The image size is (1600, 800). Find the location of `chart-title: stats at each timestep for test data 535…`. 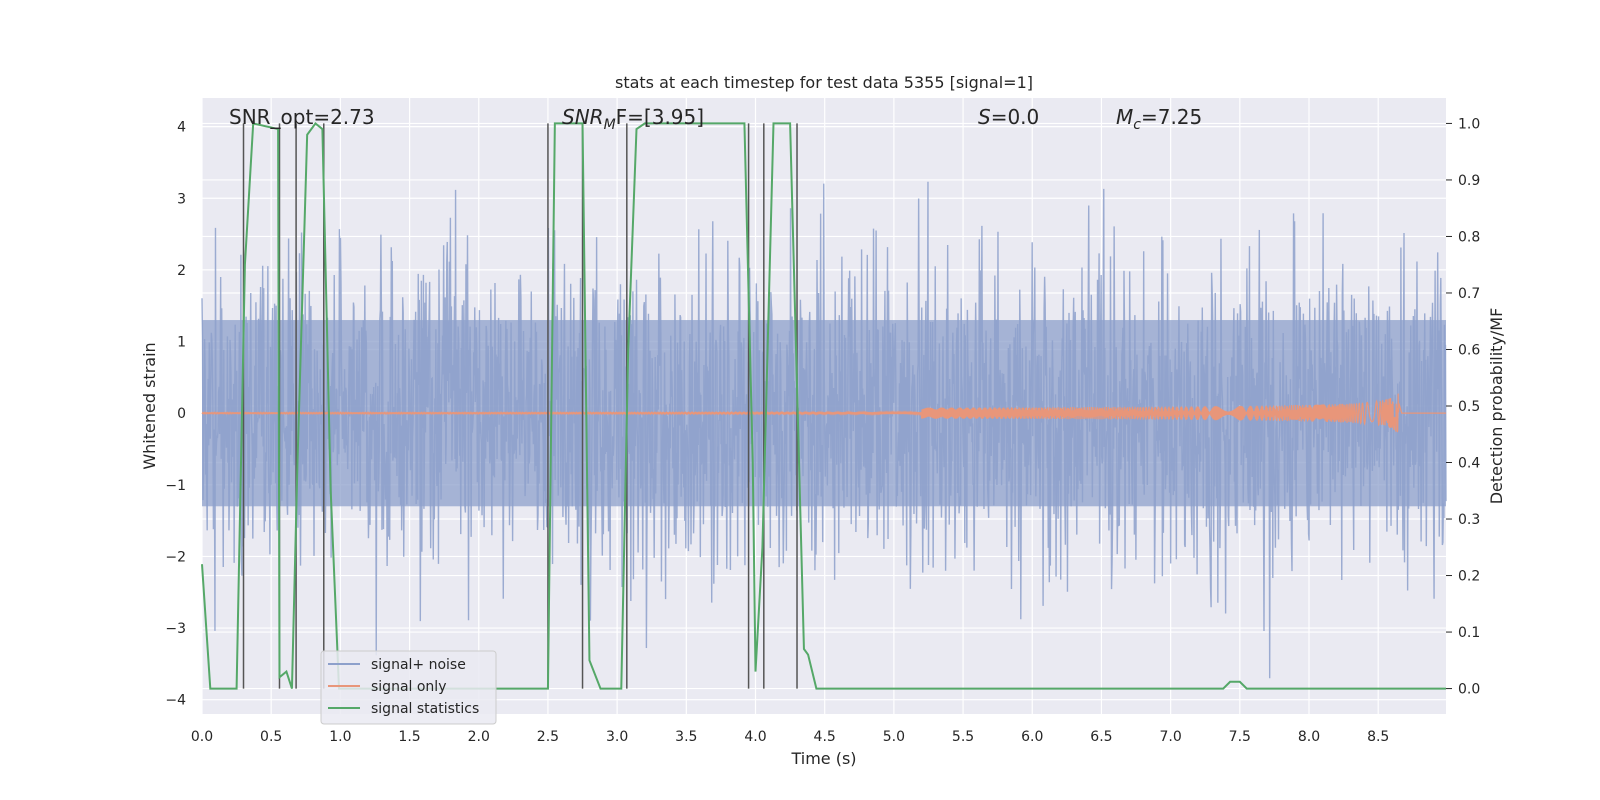

chart-title: stats at each timestep for test data 535… is located at coordinates (824, 82).